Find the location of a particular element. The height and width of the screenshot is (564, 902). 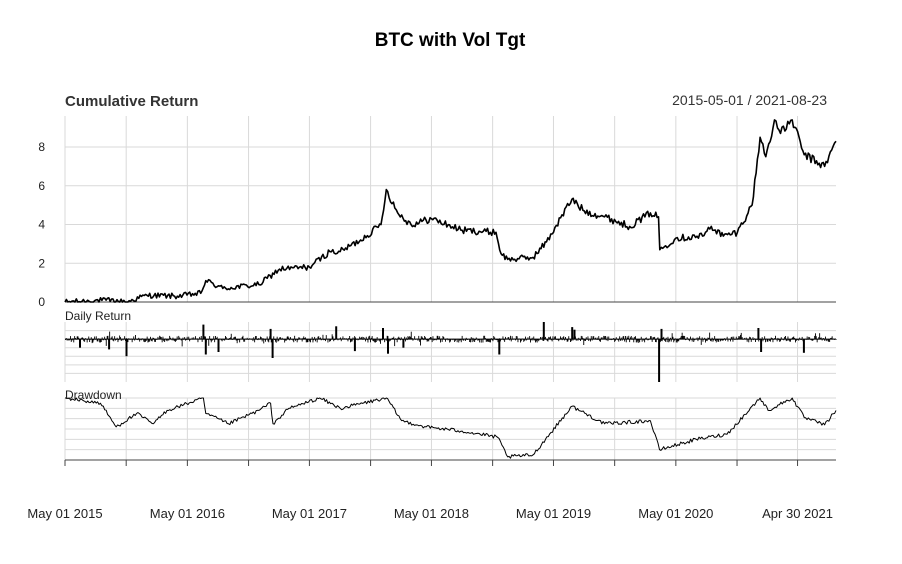

drawdown-line is located at coordinates (451, 428).